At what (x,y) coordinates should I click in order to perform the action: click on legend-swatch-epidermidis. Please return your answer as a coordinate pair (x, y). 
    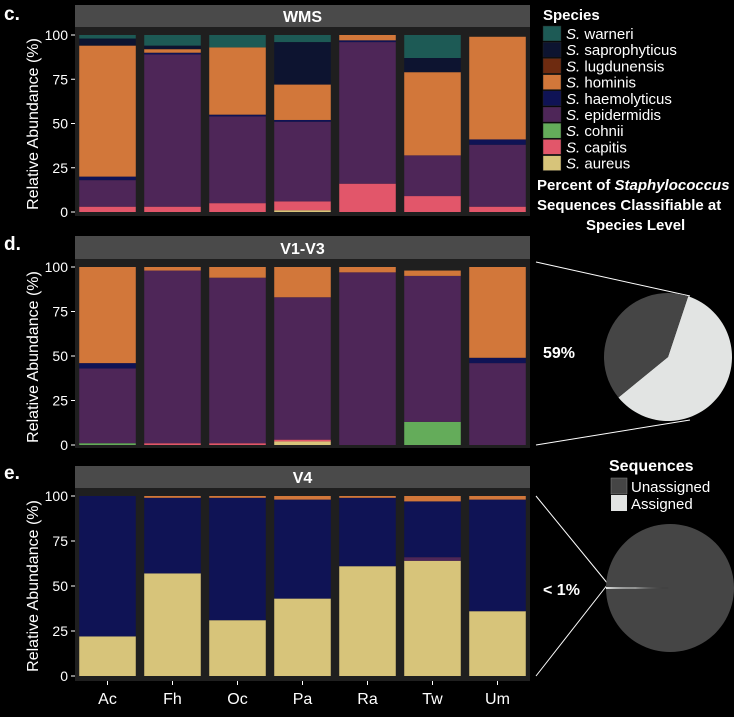
    Looking at the image, I should click on (552, 114).